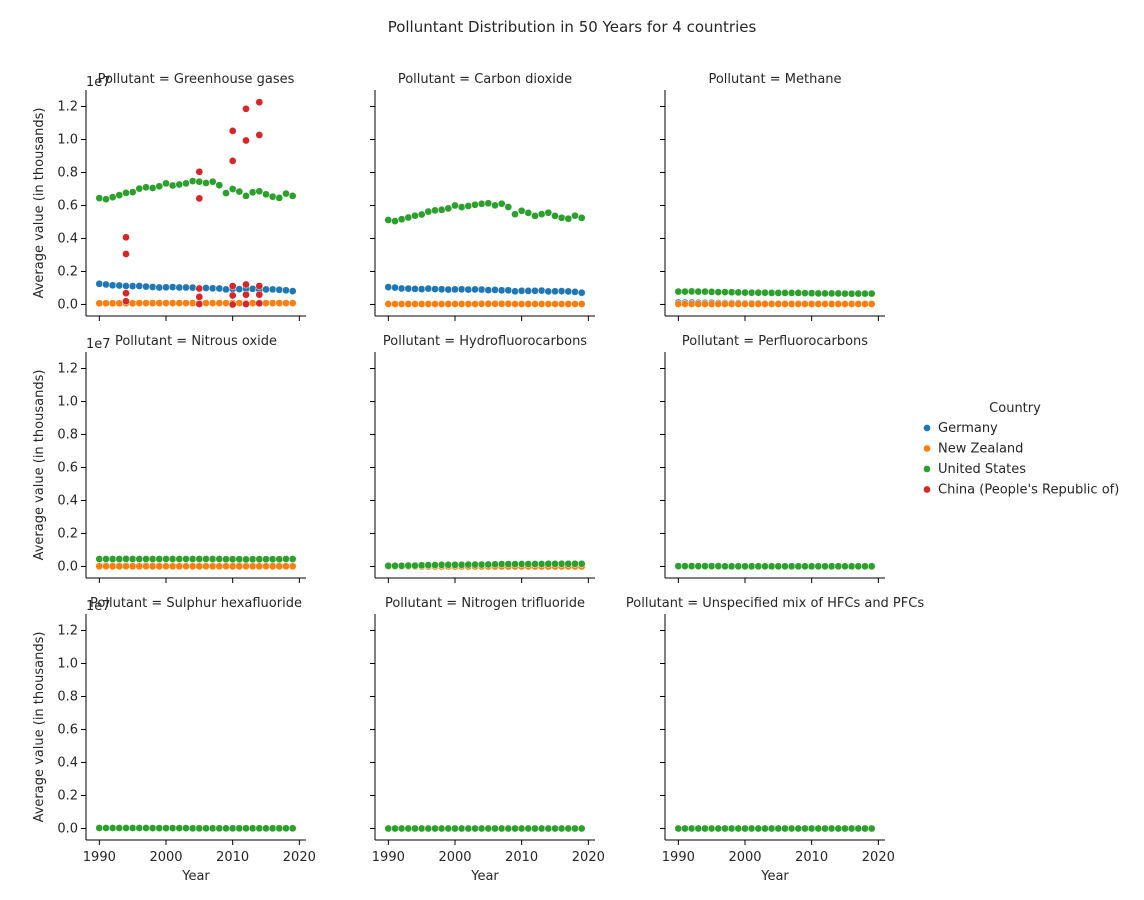 This screenshot has height=900, width=1144. What do you see at coordinates (99, 857) in the screenshot?
I see `x-tick-label: 1990` at bounding box center [99, 857].